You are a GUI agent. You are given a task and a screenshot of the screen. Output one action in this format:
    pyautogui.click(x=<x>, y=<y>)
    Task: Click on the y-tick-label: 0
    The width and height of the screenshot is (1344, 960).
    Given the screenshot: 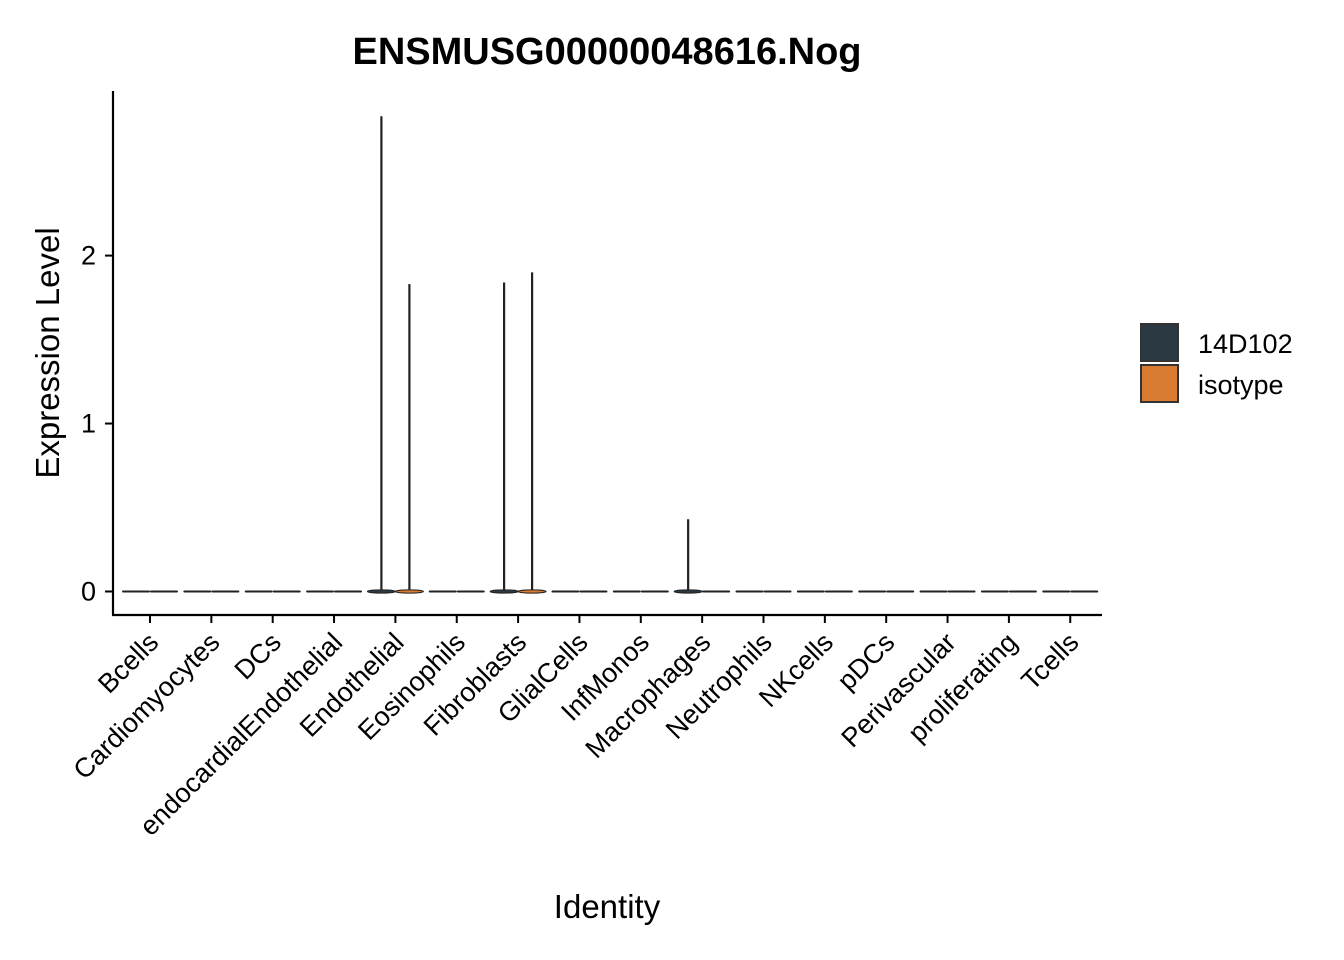 What is the action you would take?
    pyautogui.click(x=88, y=591)
    